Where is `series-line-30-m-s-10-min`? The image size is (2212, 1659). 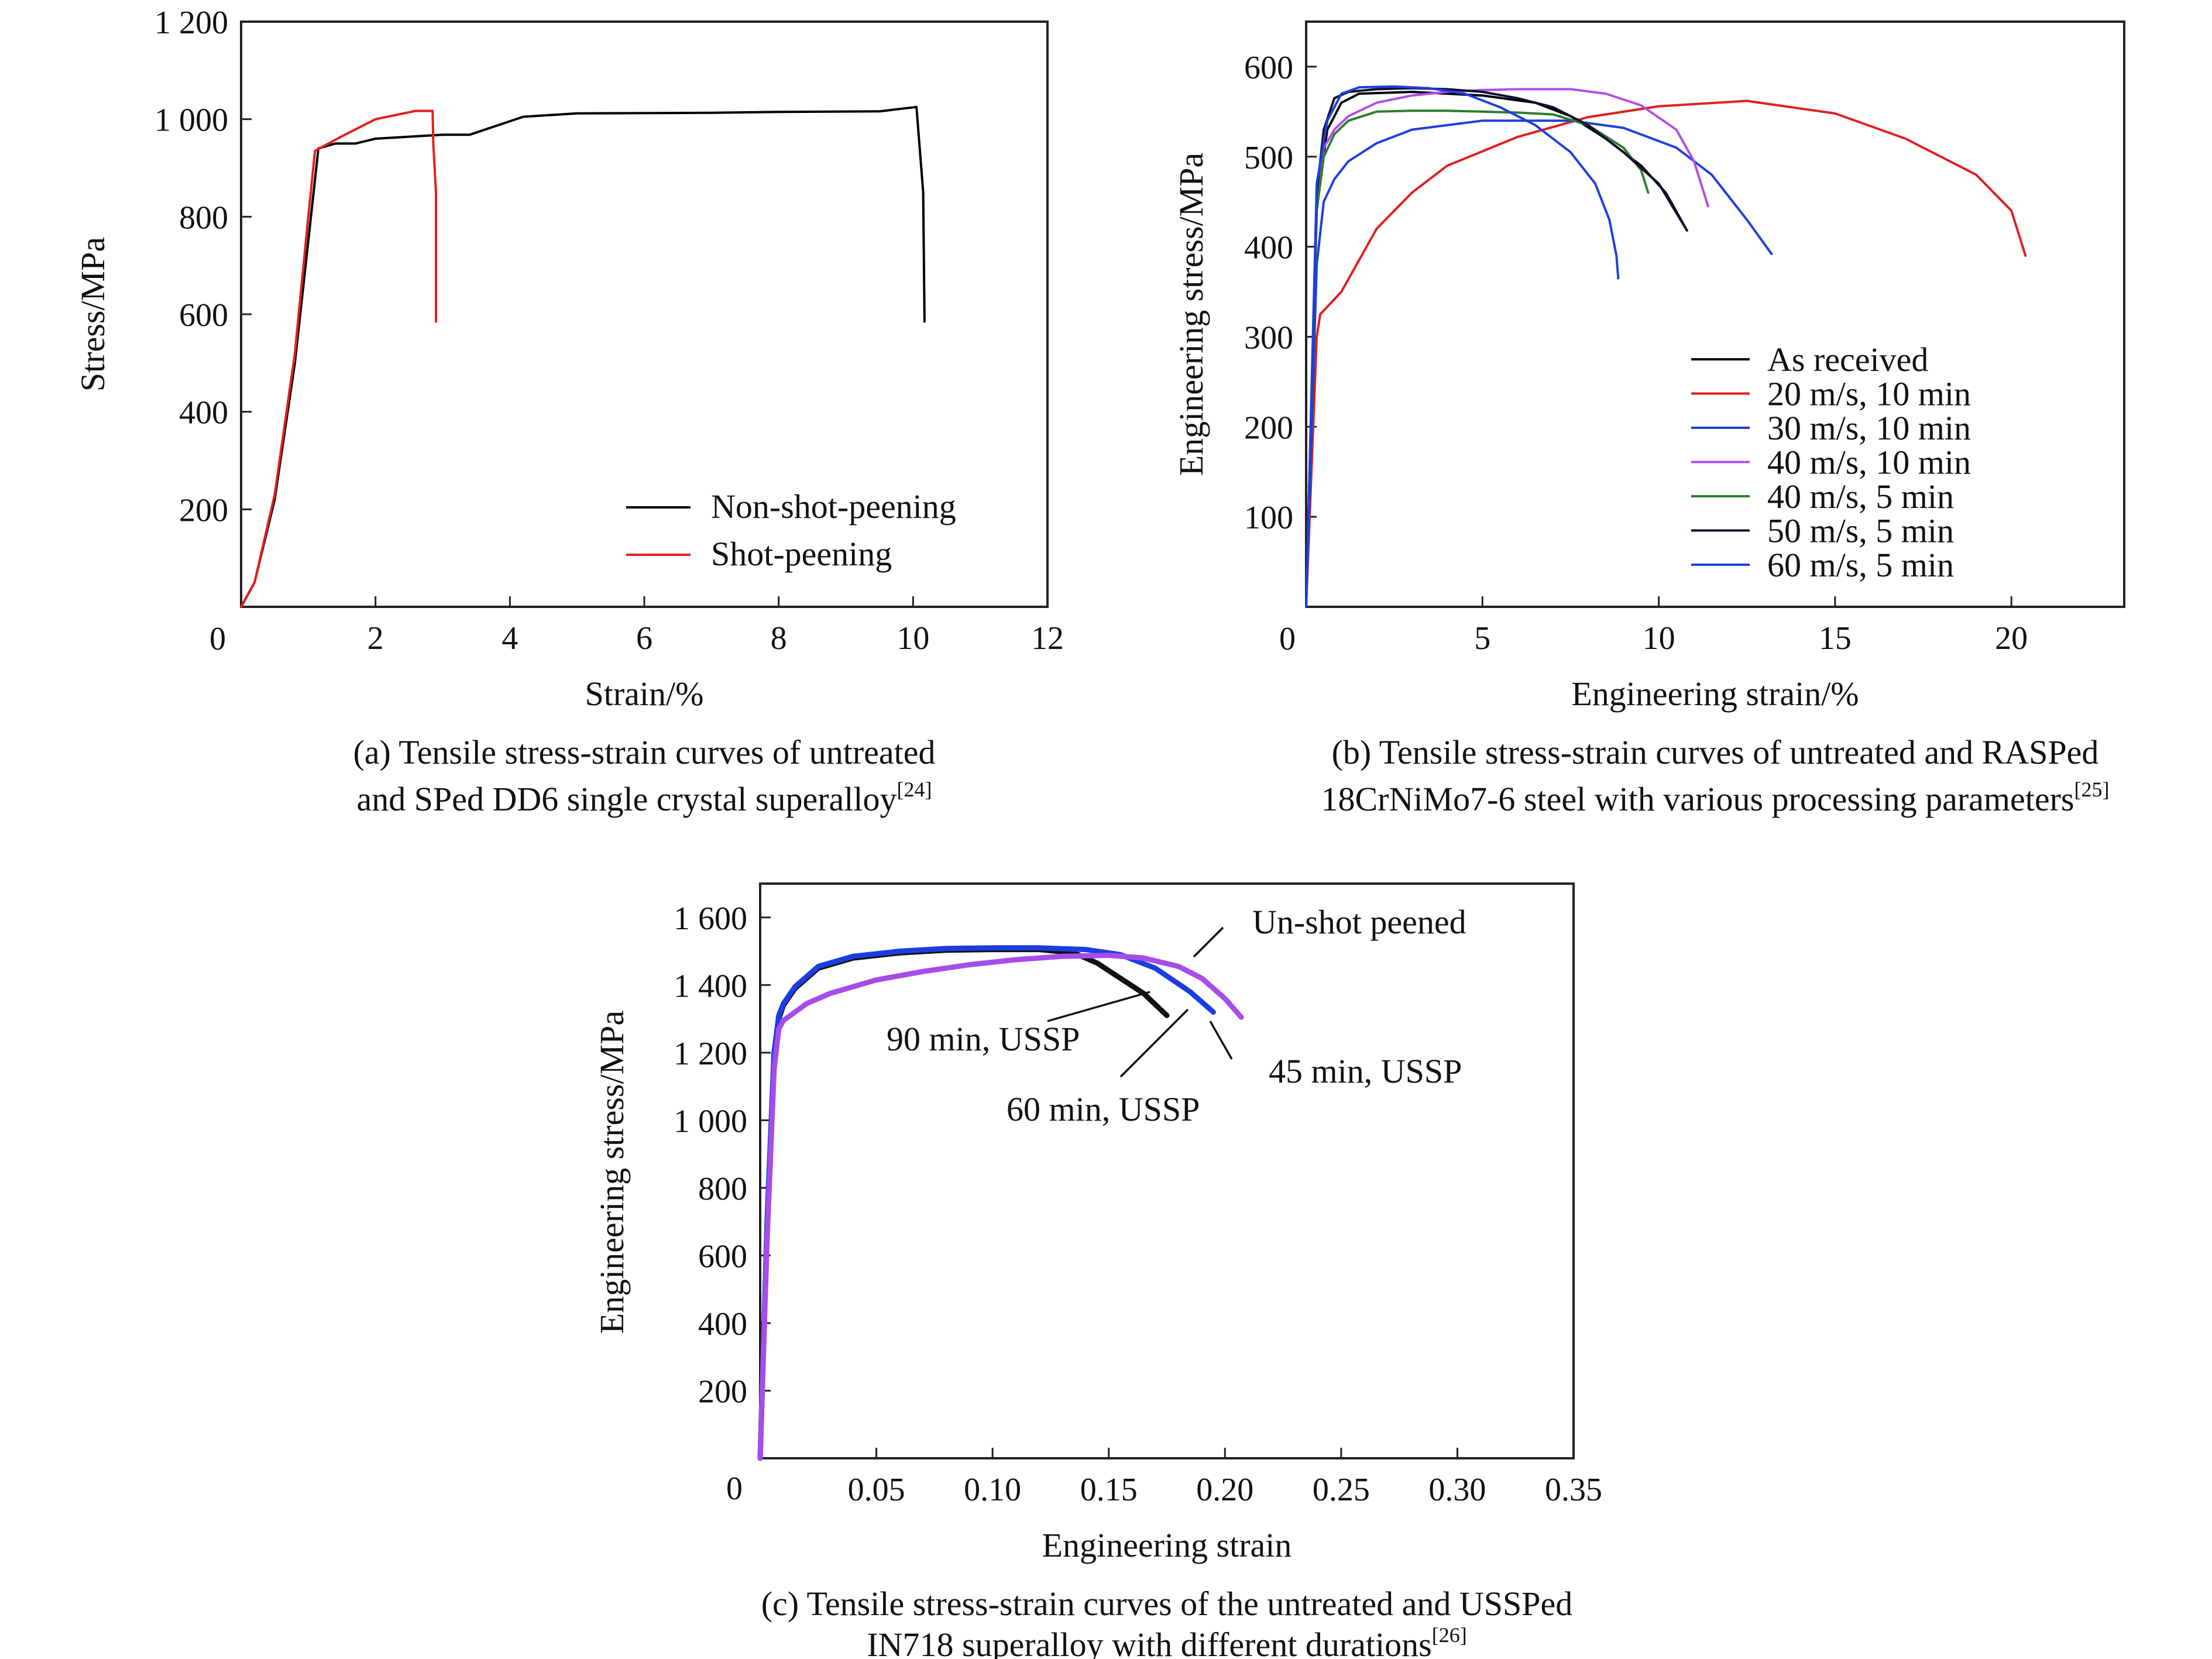
series-line-30-m-s-10-min is located at coordinates (1539, 363).